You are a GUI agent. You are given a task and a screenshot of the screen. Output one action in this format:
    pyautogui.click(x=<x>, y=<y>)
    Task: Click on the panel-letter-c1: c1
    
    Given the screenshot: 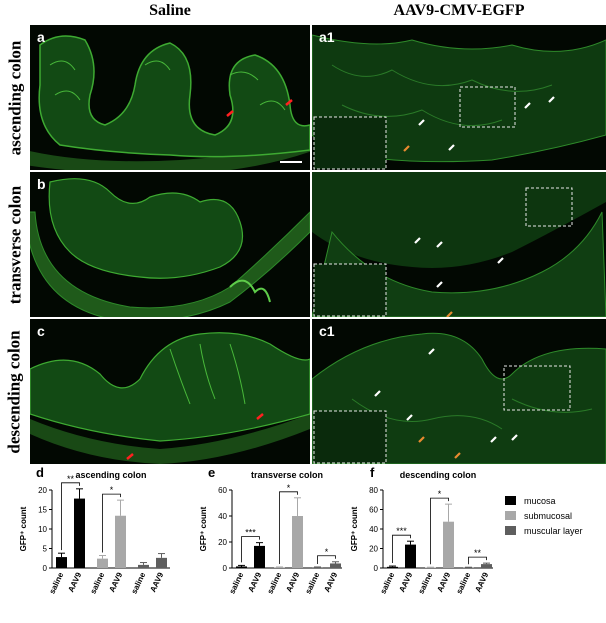 What is the action you would take?
    pyautogui.click(x=327, y=331)
    